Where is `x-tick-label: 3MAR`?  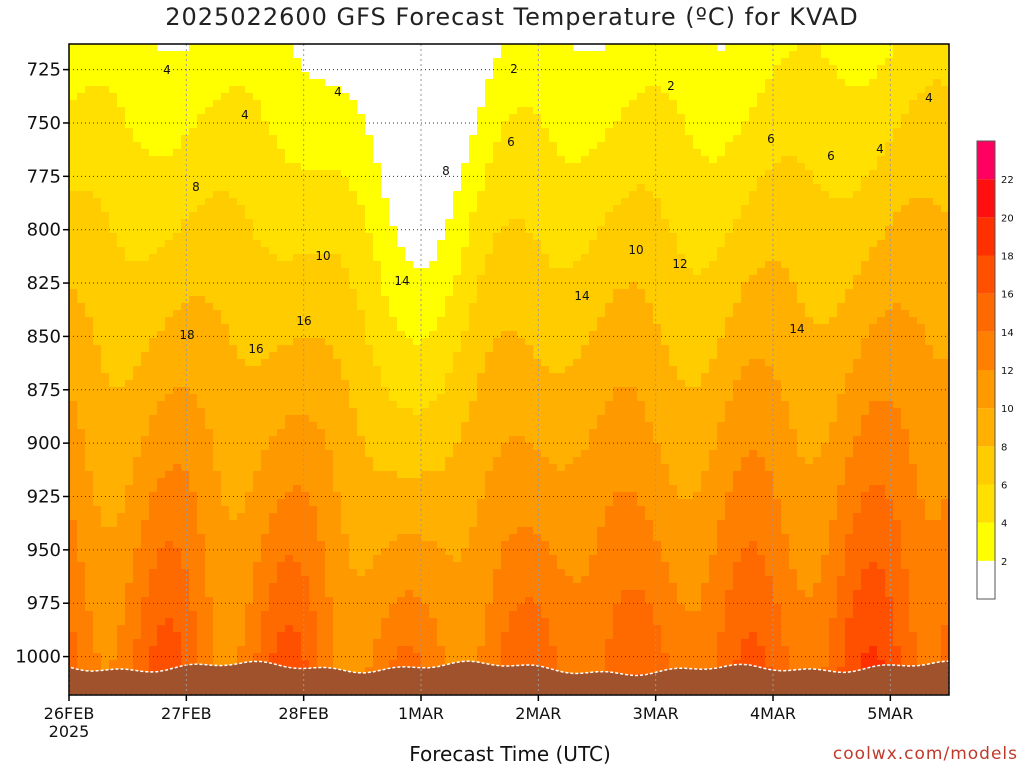 x-tick-label: 3MAR is located at coordinates (656, 713).